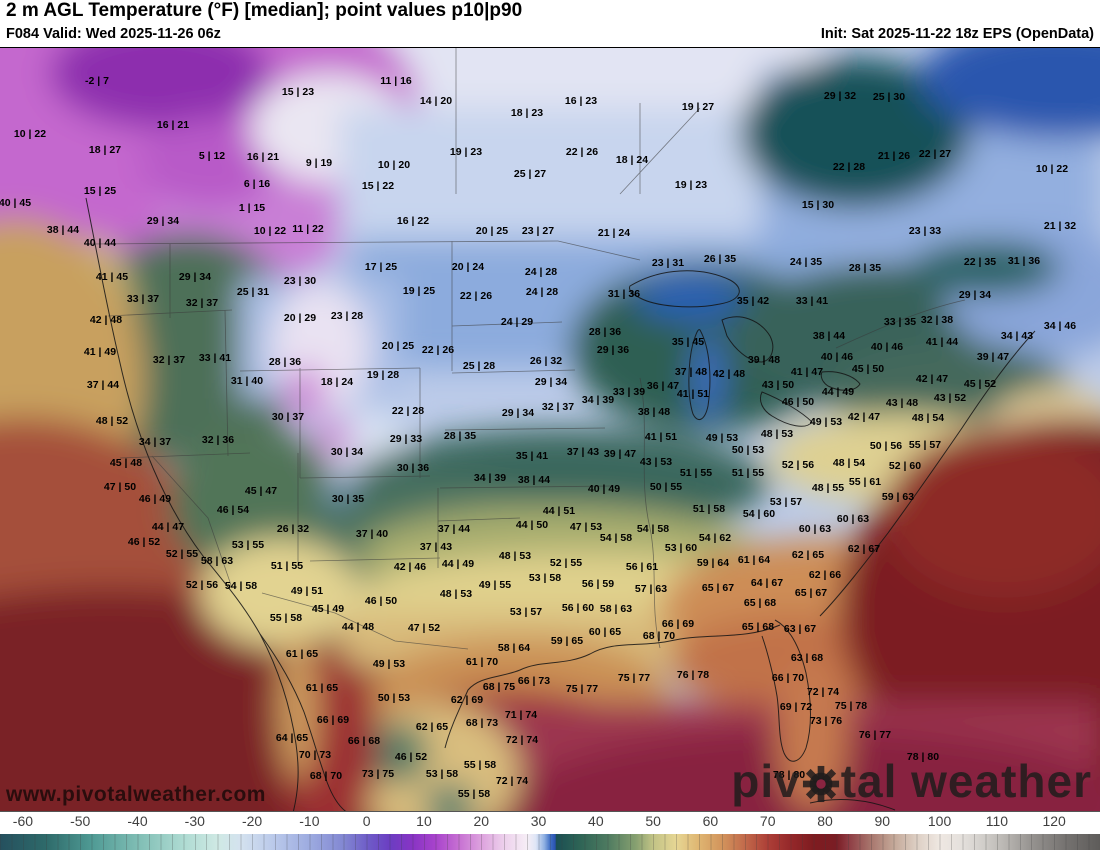 The image size is (1100, 850). Describe the element at coordinates (389, 664) in the screenshot. I see `point-value: 49 | 53` at that location.